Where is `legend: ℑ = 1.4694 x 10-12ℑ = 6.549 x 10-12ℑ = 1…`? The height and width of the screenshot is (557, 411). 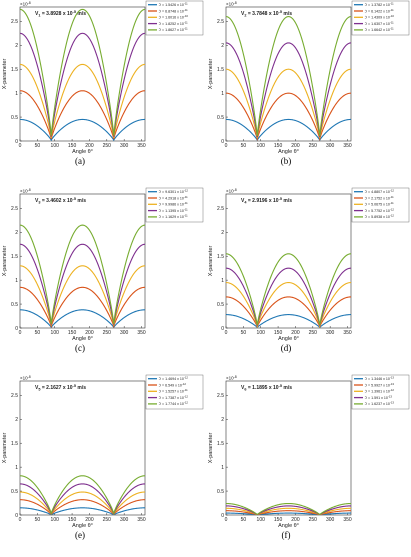 legend: ℑ = 1.4694 x 10-12ℑ = 6.549 x 10-12ℑ = 1… is located at coordinates (174, 392).